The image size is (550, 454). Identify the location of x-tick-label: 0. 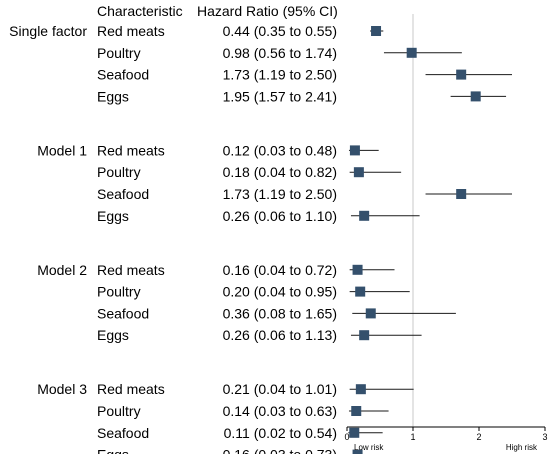
(346, 437).